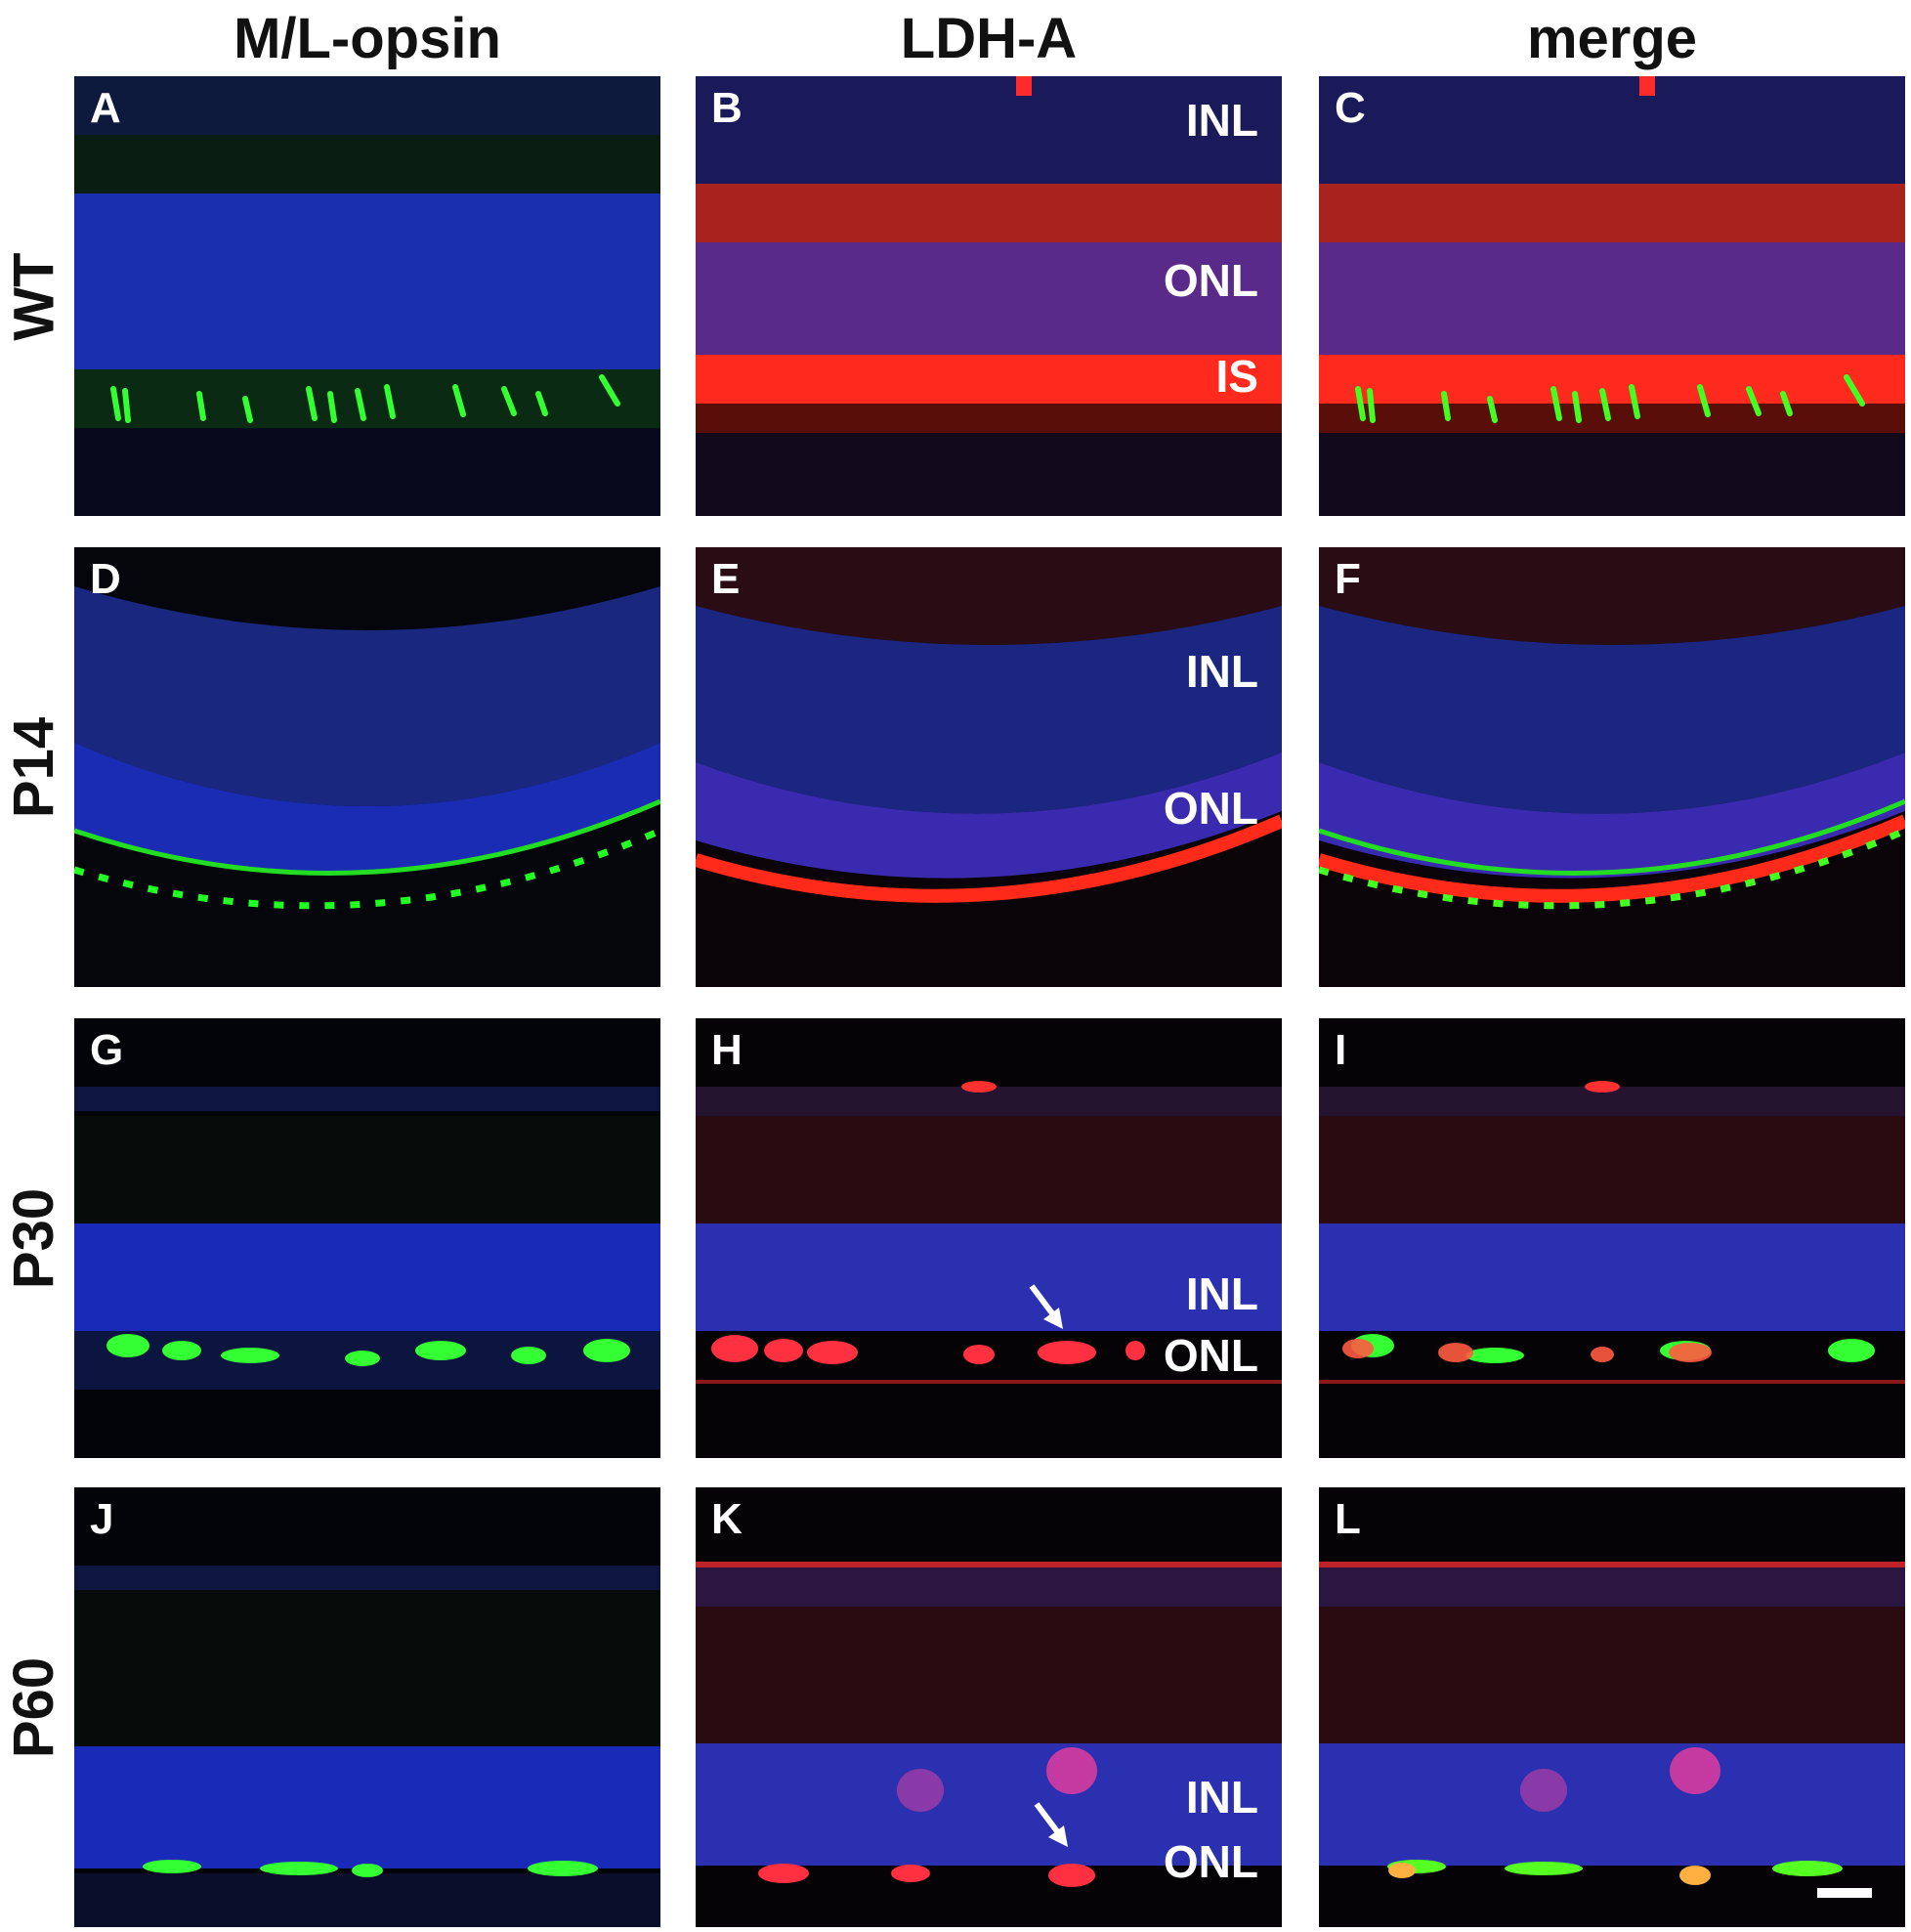 This screenshot has height=1932, width=1911. I want to click on row-header-p14: P14, so click(34, 767).